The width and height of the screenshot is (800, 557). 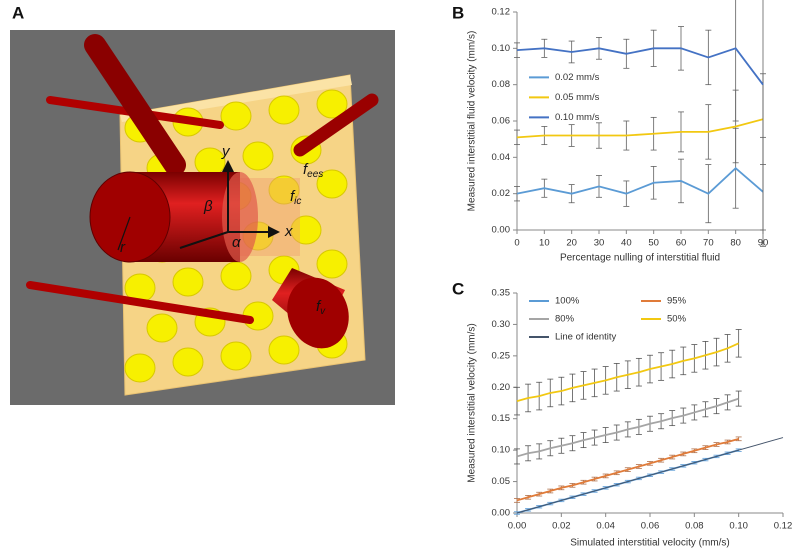 I want to click on y-tick-label: 0.05, so click(x=501, y=481).